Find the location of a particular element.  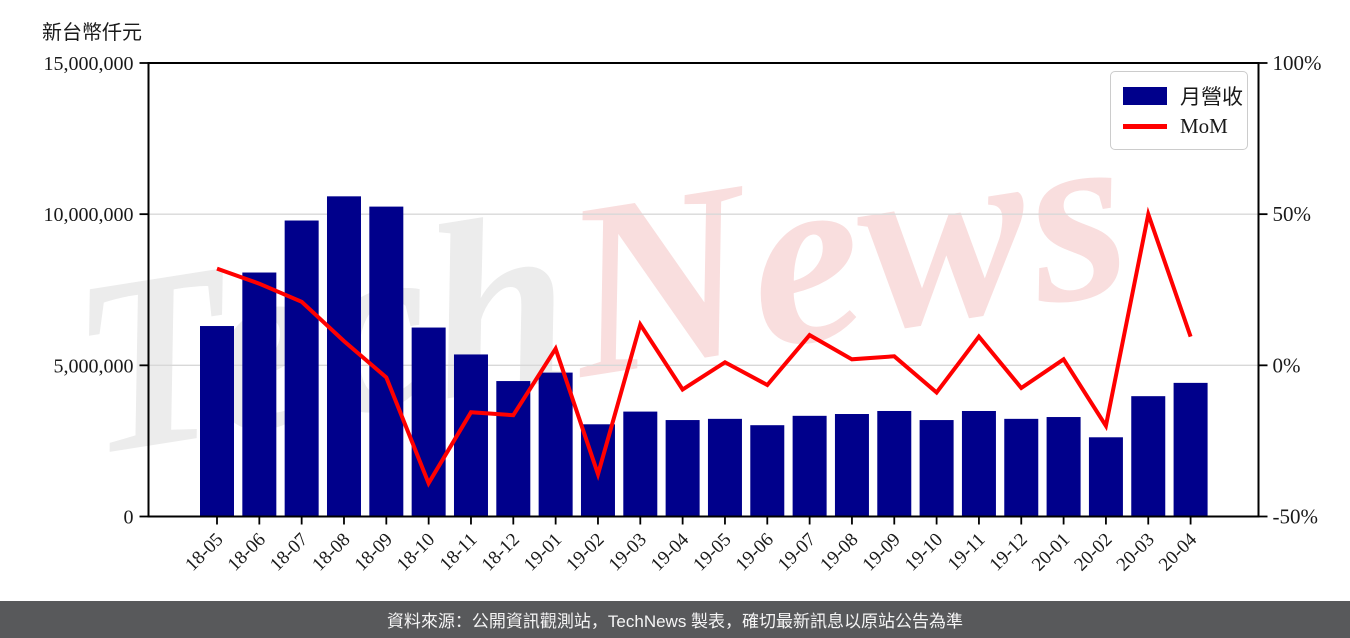

x-tick-label: 19-05 is located at coordinates (712, 552).